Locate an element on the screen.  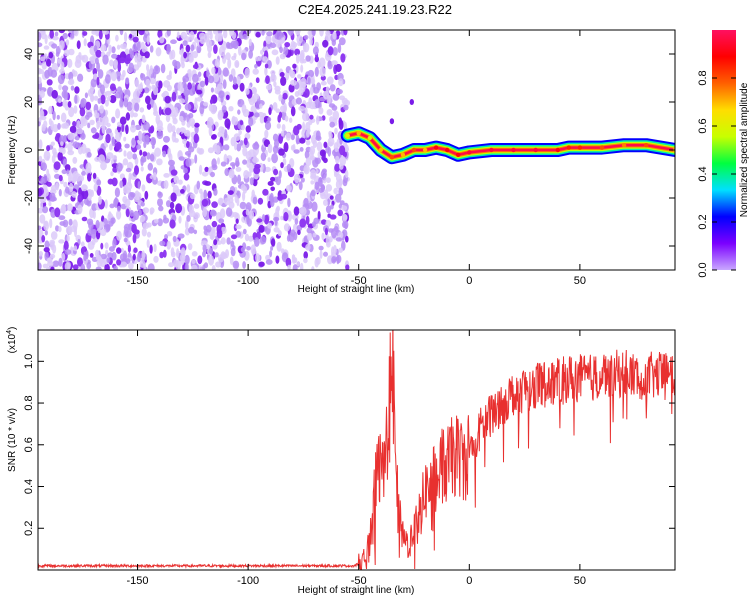
tick-label: 0.4 is located at coordinates (703, 173).